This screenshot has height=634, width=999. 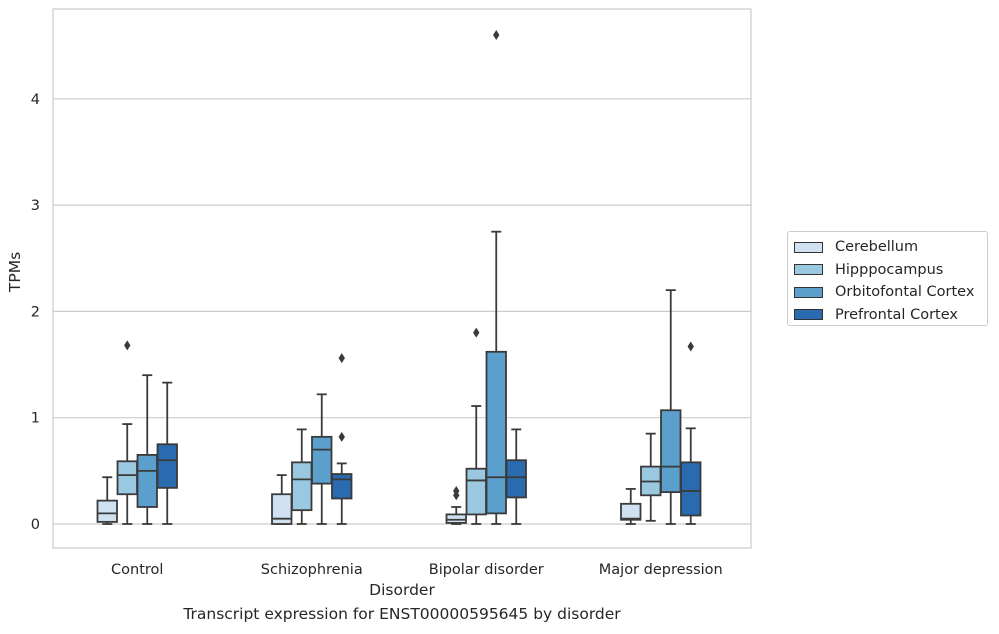 I want to click on legend-item: Prefrontal Cortex, so click(x=889, y=315).